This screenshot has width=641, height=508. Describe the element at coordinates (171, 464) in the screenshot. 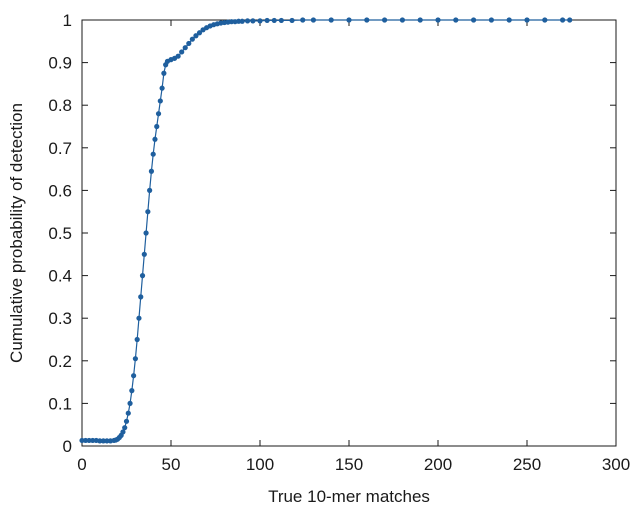

I see `x-tick-label: 50` at that location.